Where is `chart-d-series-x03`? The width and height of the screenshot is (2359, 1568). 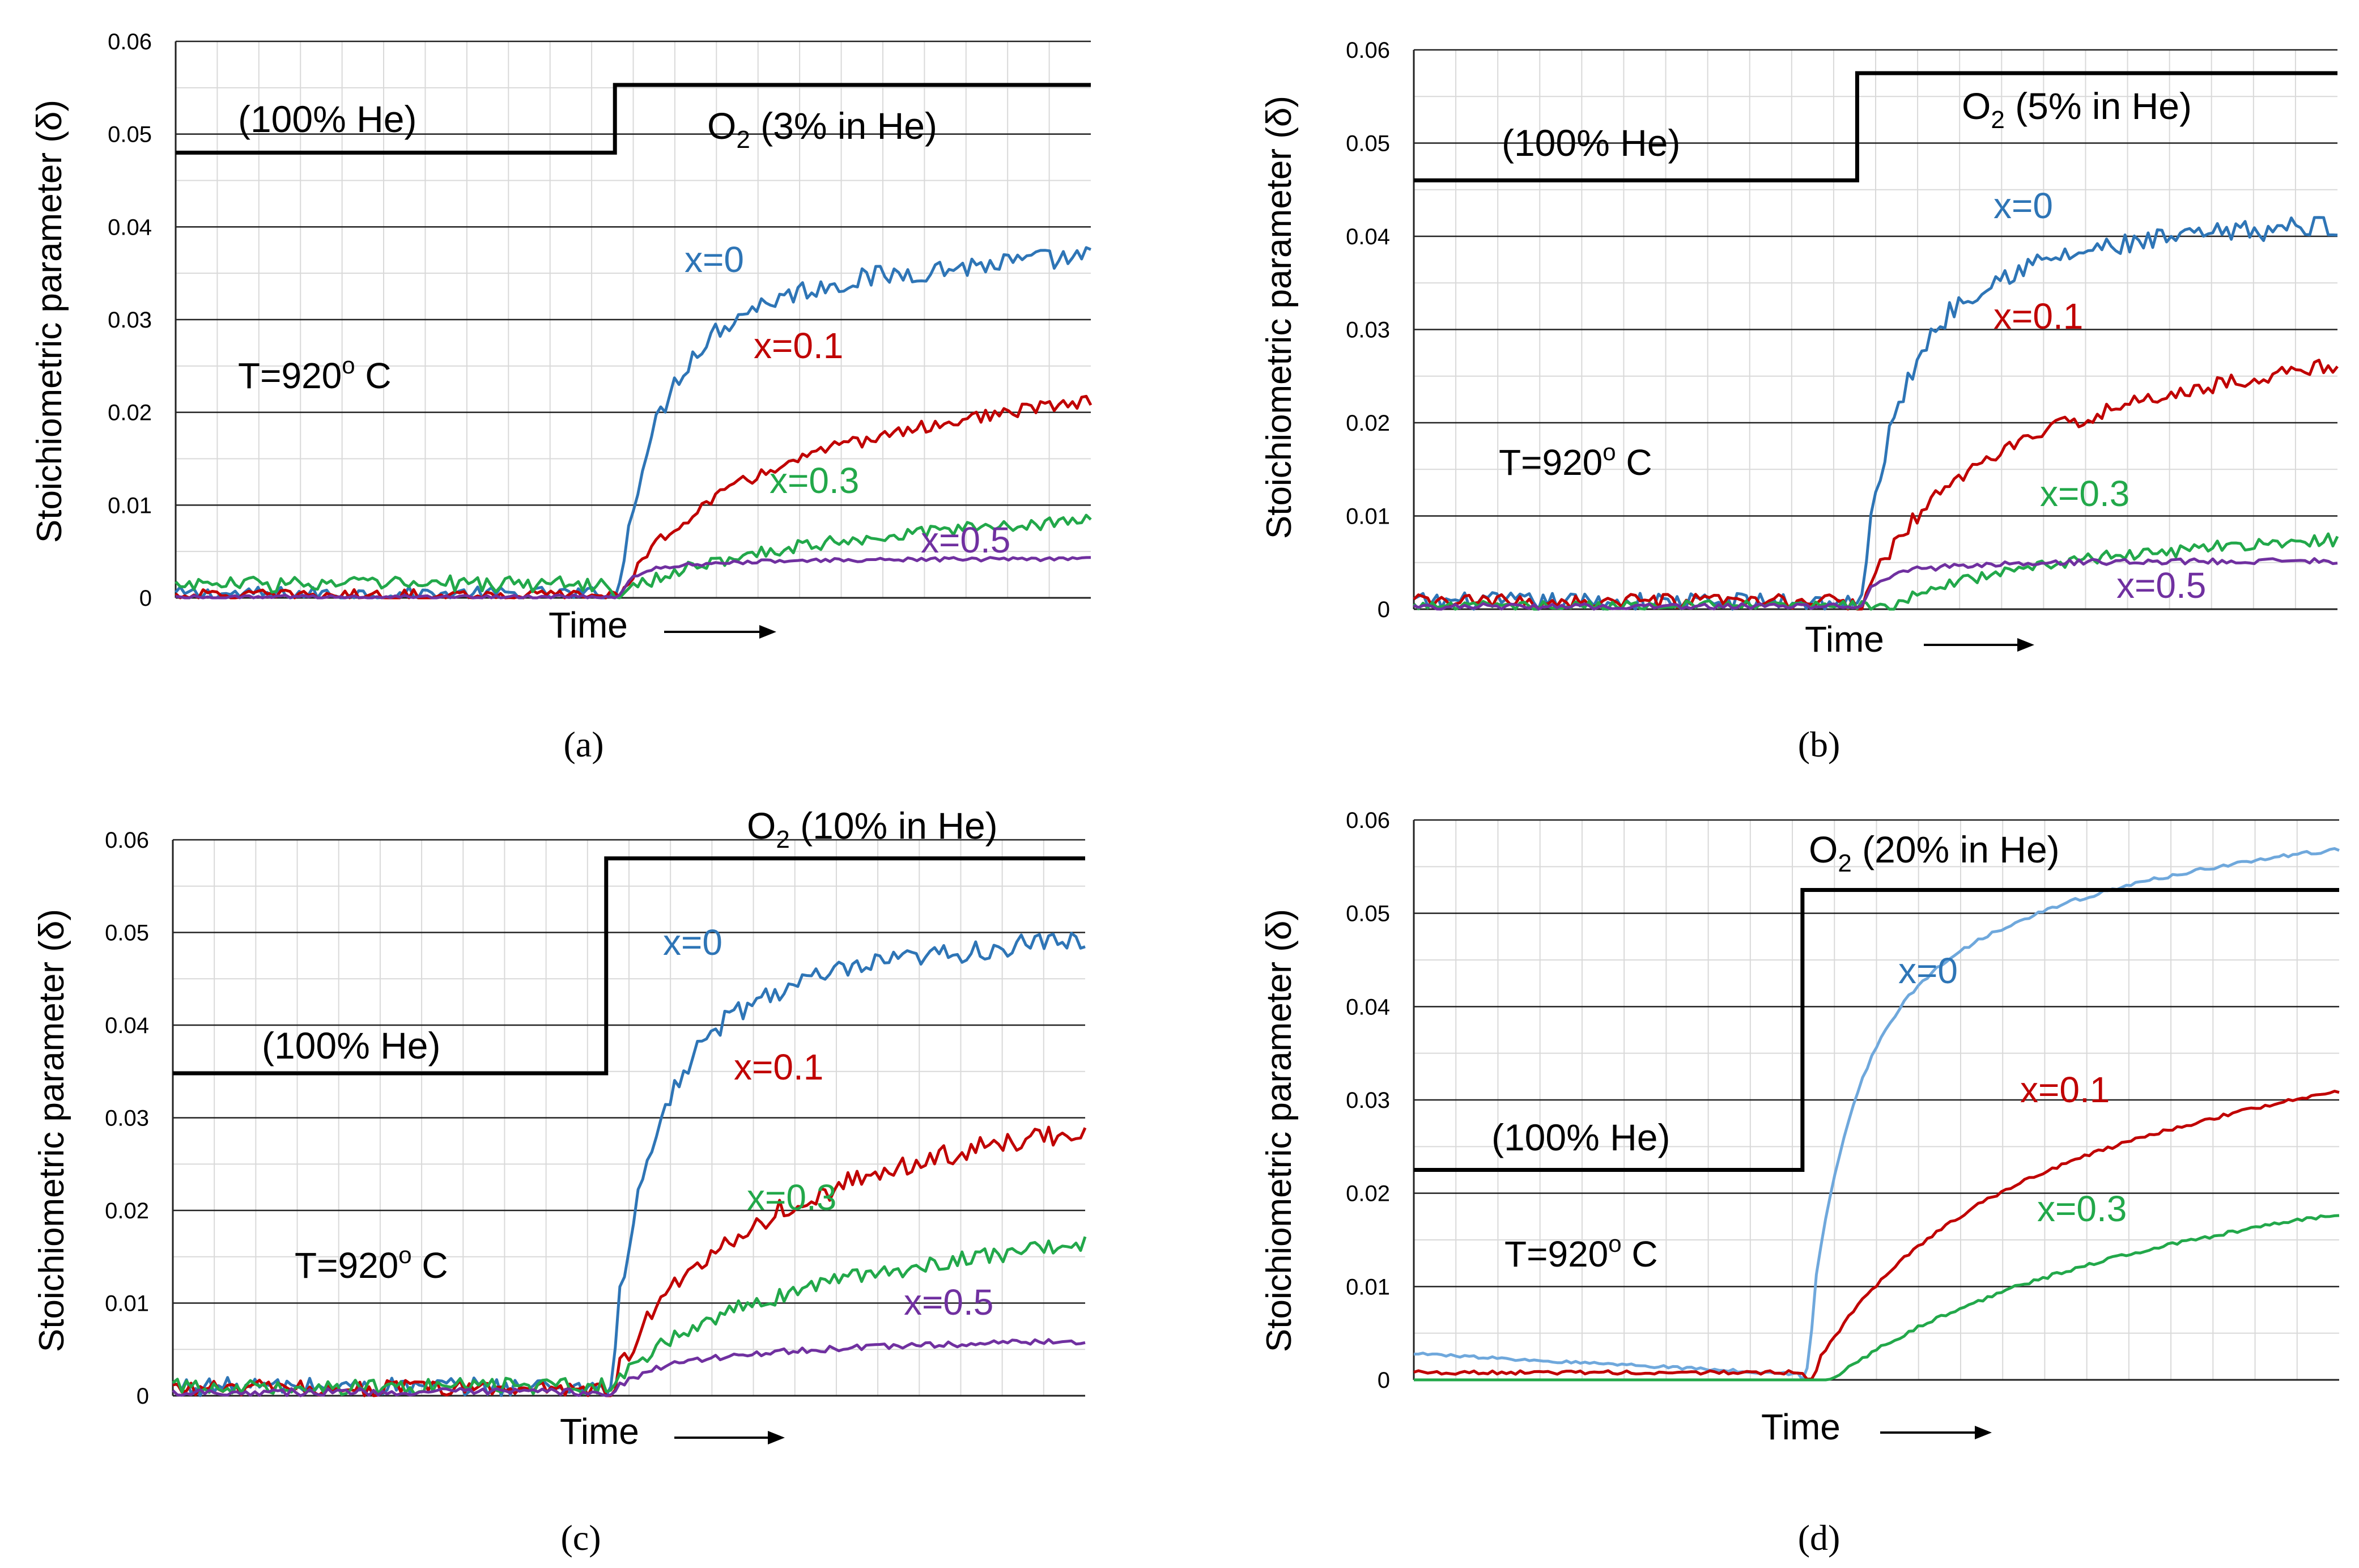 chart-d-series-x03 is located at coordinates (1877, 1298).